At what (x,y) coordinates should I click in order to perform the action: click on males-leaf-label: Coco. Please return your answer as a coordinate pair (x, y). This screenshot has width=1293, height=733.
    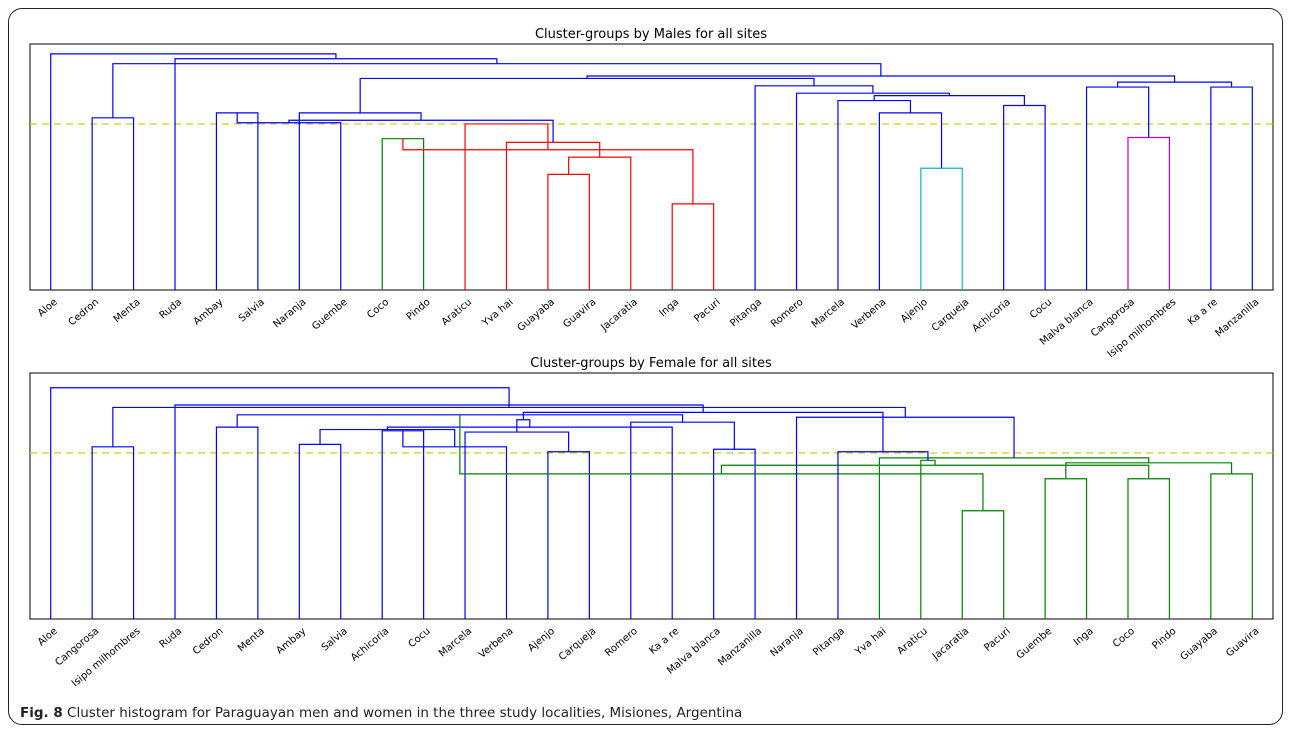
    Looking at the image, I should click on (378, 309).